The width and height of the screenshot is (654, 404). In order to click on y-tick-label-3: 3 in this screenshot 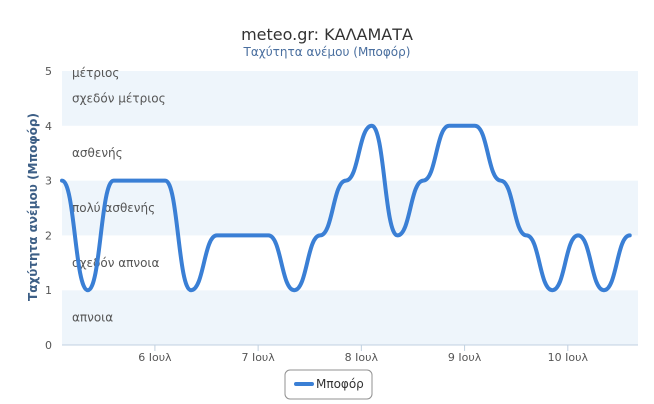, I will do `click(48, 181)`.